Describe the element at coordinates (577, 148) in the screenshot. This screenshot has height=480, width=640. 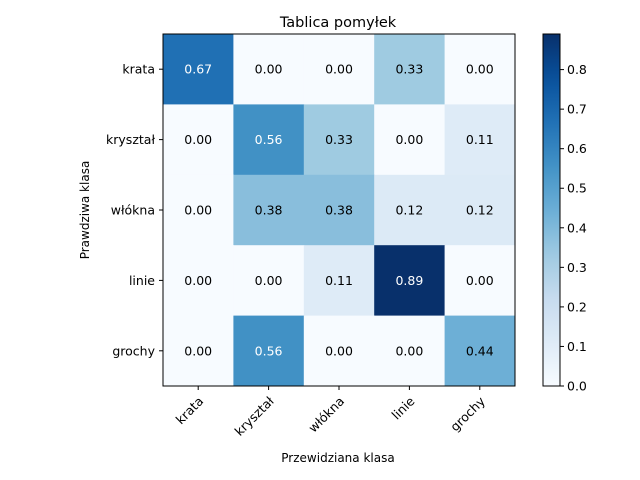
I see `colorbar-tick-label: 0.6` at that location.